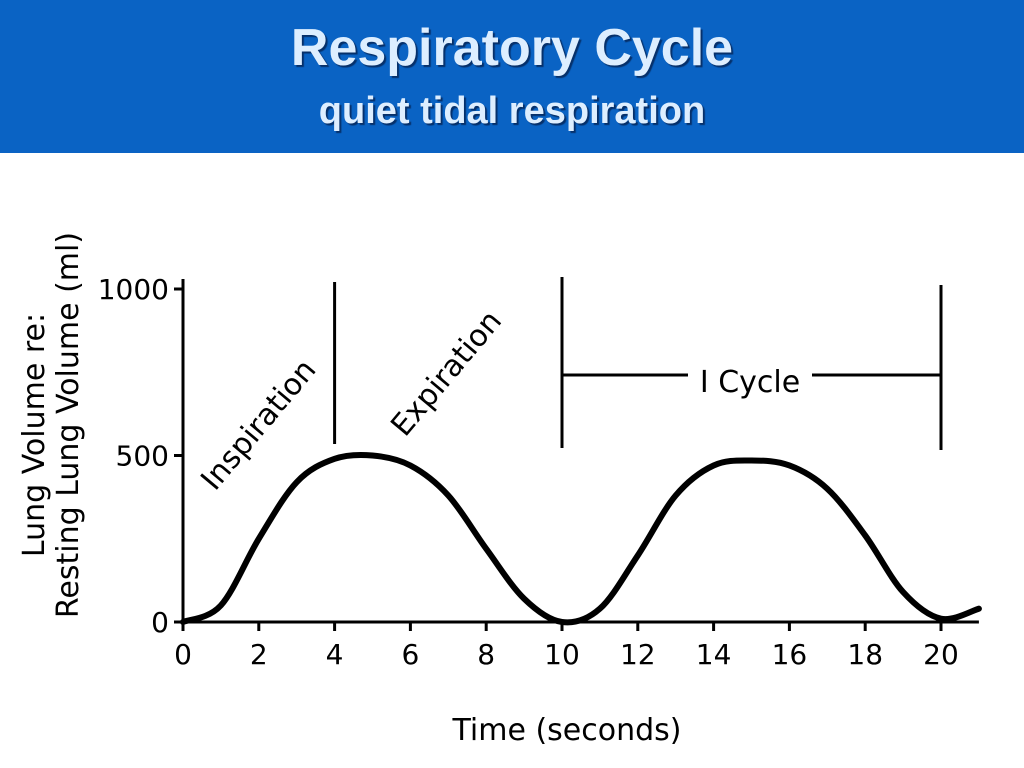  Describe the element at coordinates (446, 373) in the screenshot. I see `expiration-label: Expiration` at that location.